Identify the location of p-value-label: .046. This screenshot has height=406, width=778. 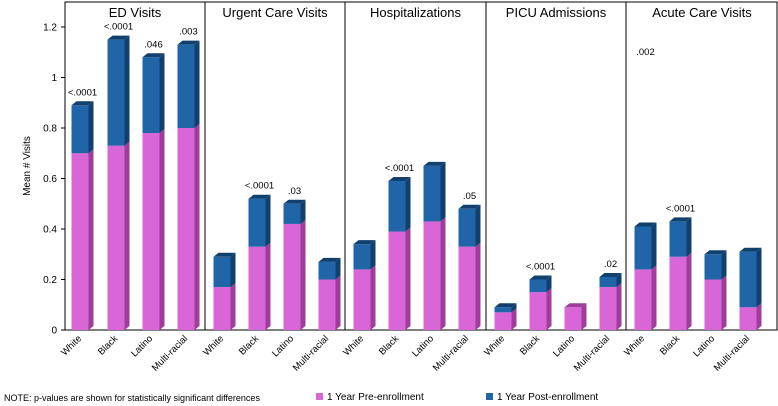
(153, 44).